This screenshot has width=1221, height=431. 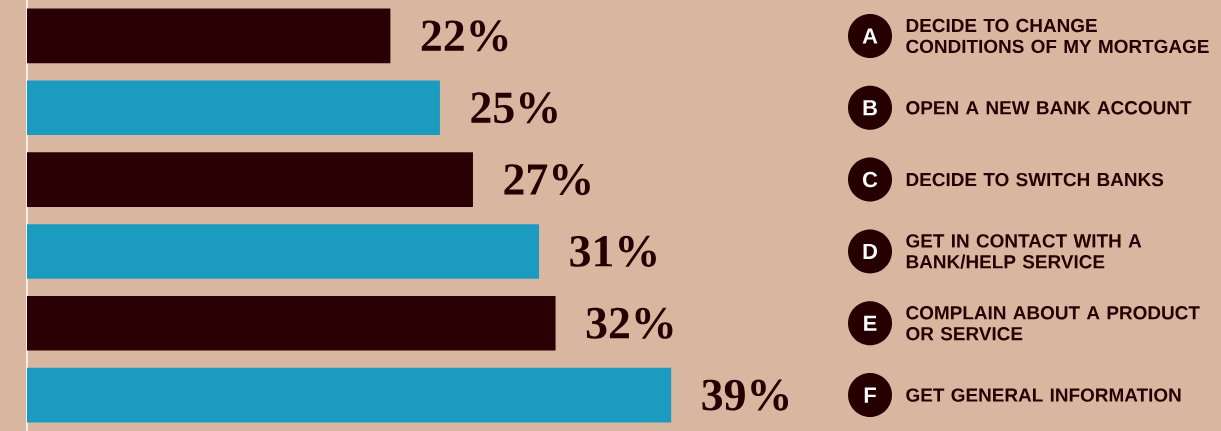 I want to click on data-label: 27%, so click(x=547, y=180).